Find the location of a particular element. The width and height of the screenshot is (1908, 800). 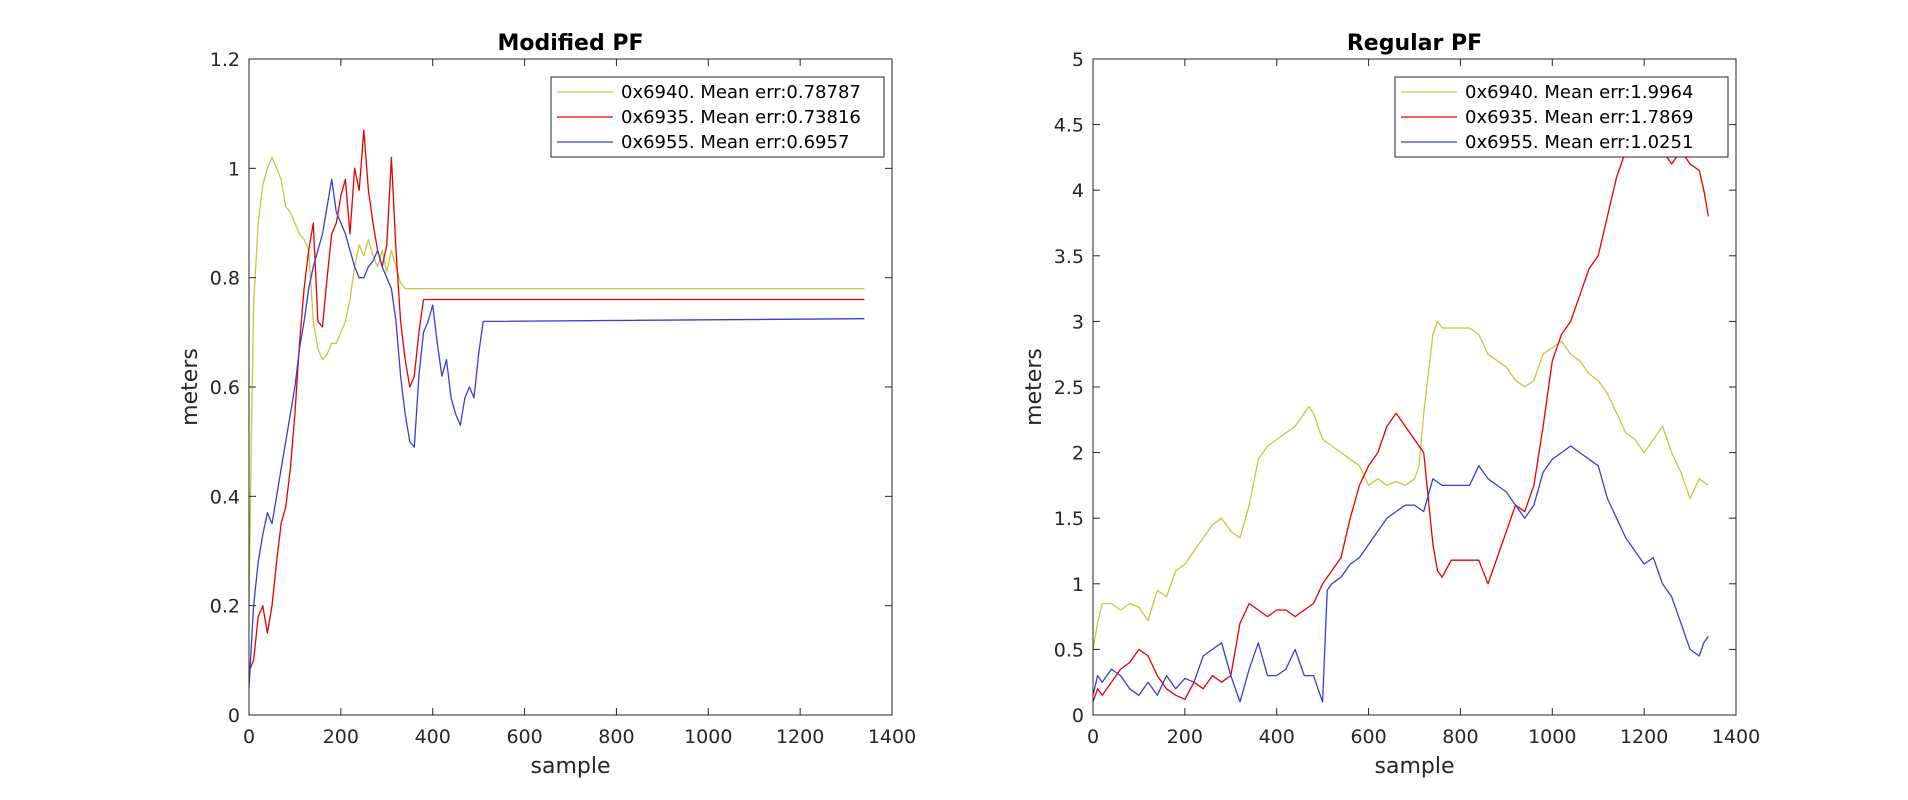

legend-entry-3: 0x6955. Mean err:0.6957 is located at coordinates (735, 142).